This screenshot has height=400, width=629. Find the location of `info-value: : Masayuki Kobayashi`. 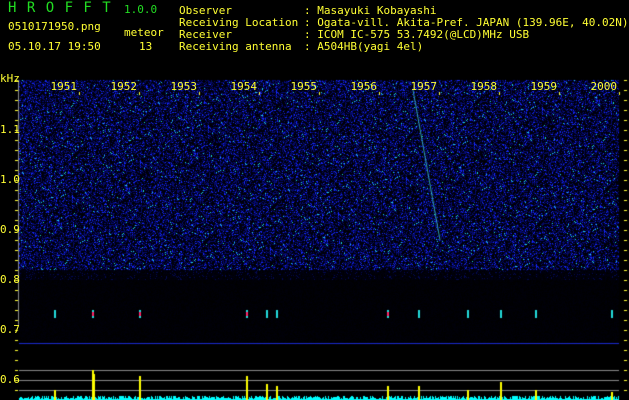

info-value: : Masayuki Kobayashi is located at coordinates (370, 10).